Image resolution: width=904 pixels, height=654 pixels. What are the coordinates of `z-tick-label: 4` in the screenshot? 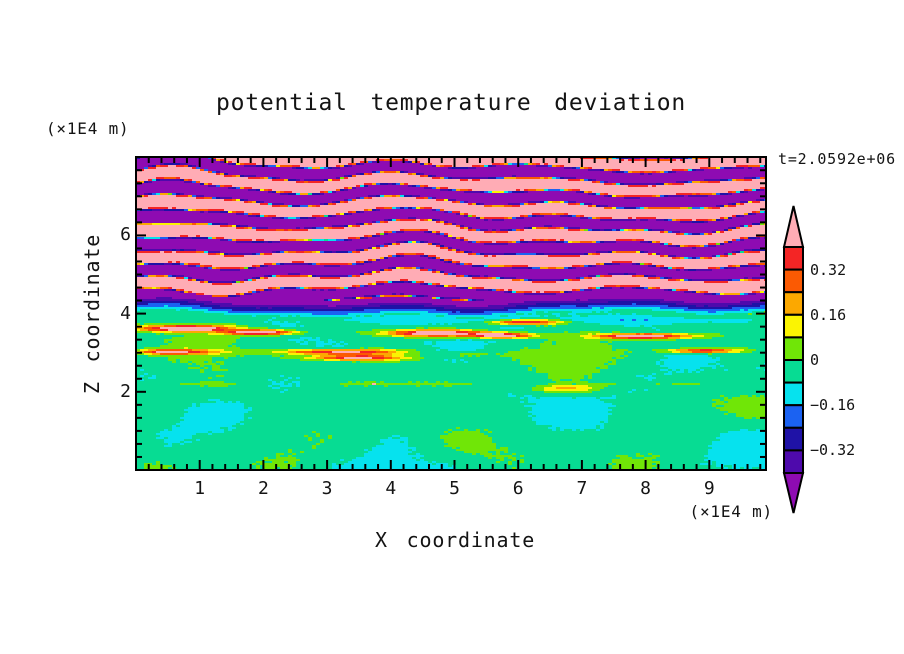 It's located at (125, 313).